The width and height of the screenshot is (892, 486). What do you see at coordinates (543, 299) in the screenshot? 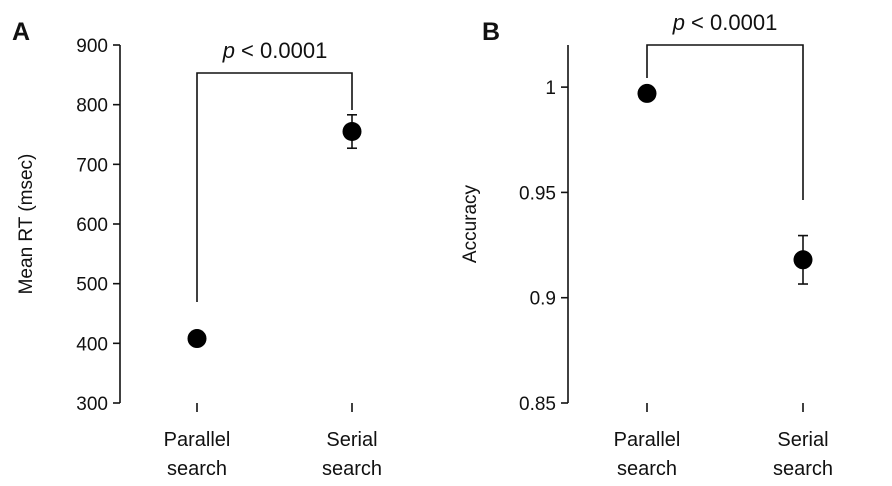
I see `y-tick-label: 0.9` at bounding box center [543, 299].